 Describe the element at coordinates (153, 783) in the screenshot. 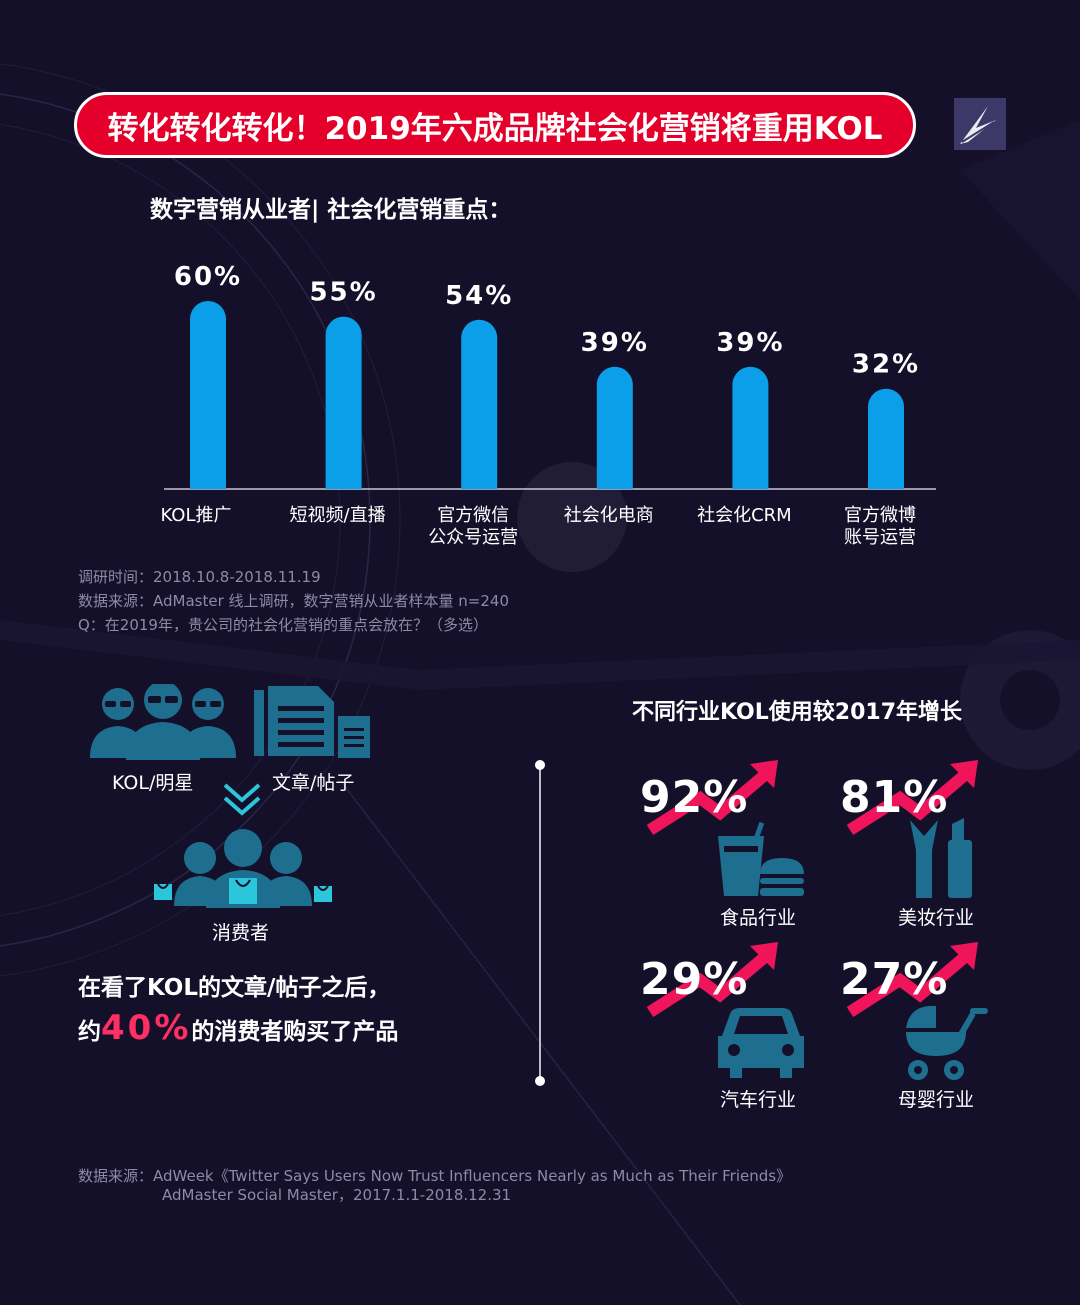

I see `kol-label: KOL/明星` at that location.